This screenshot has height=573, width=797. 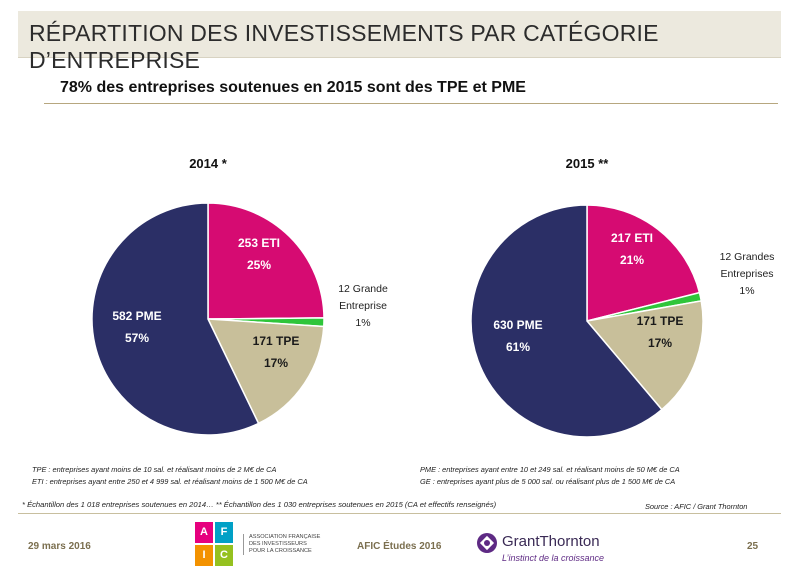 What do you see at coordinates (746, 291) in the screenshot?
I see `slice-label-1-1-2: 1%` at bounding box center [746, 291].